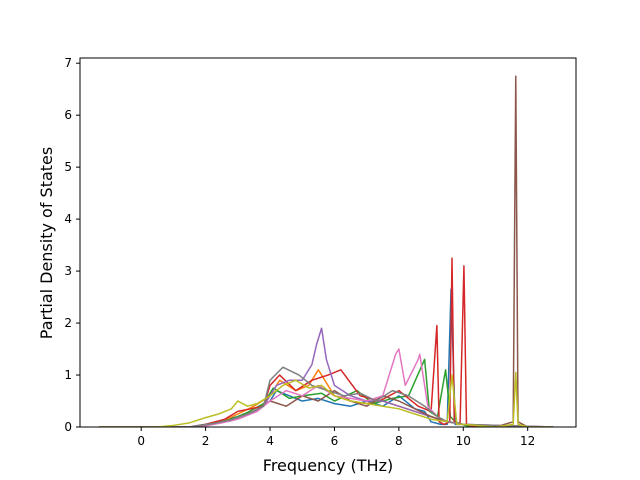  I want to click on x-tick-label: 8, so click(399, 441).